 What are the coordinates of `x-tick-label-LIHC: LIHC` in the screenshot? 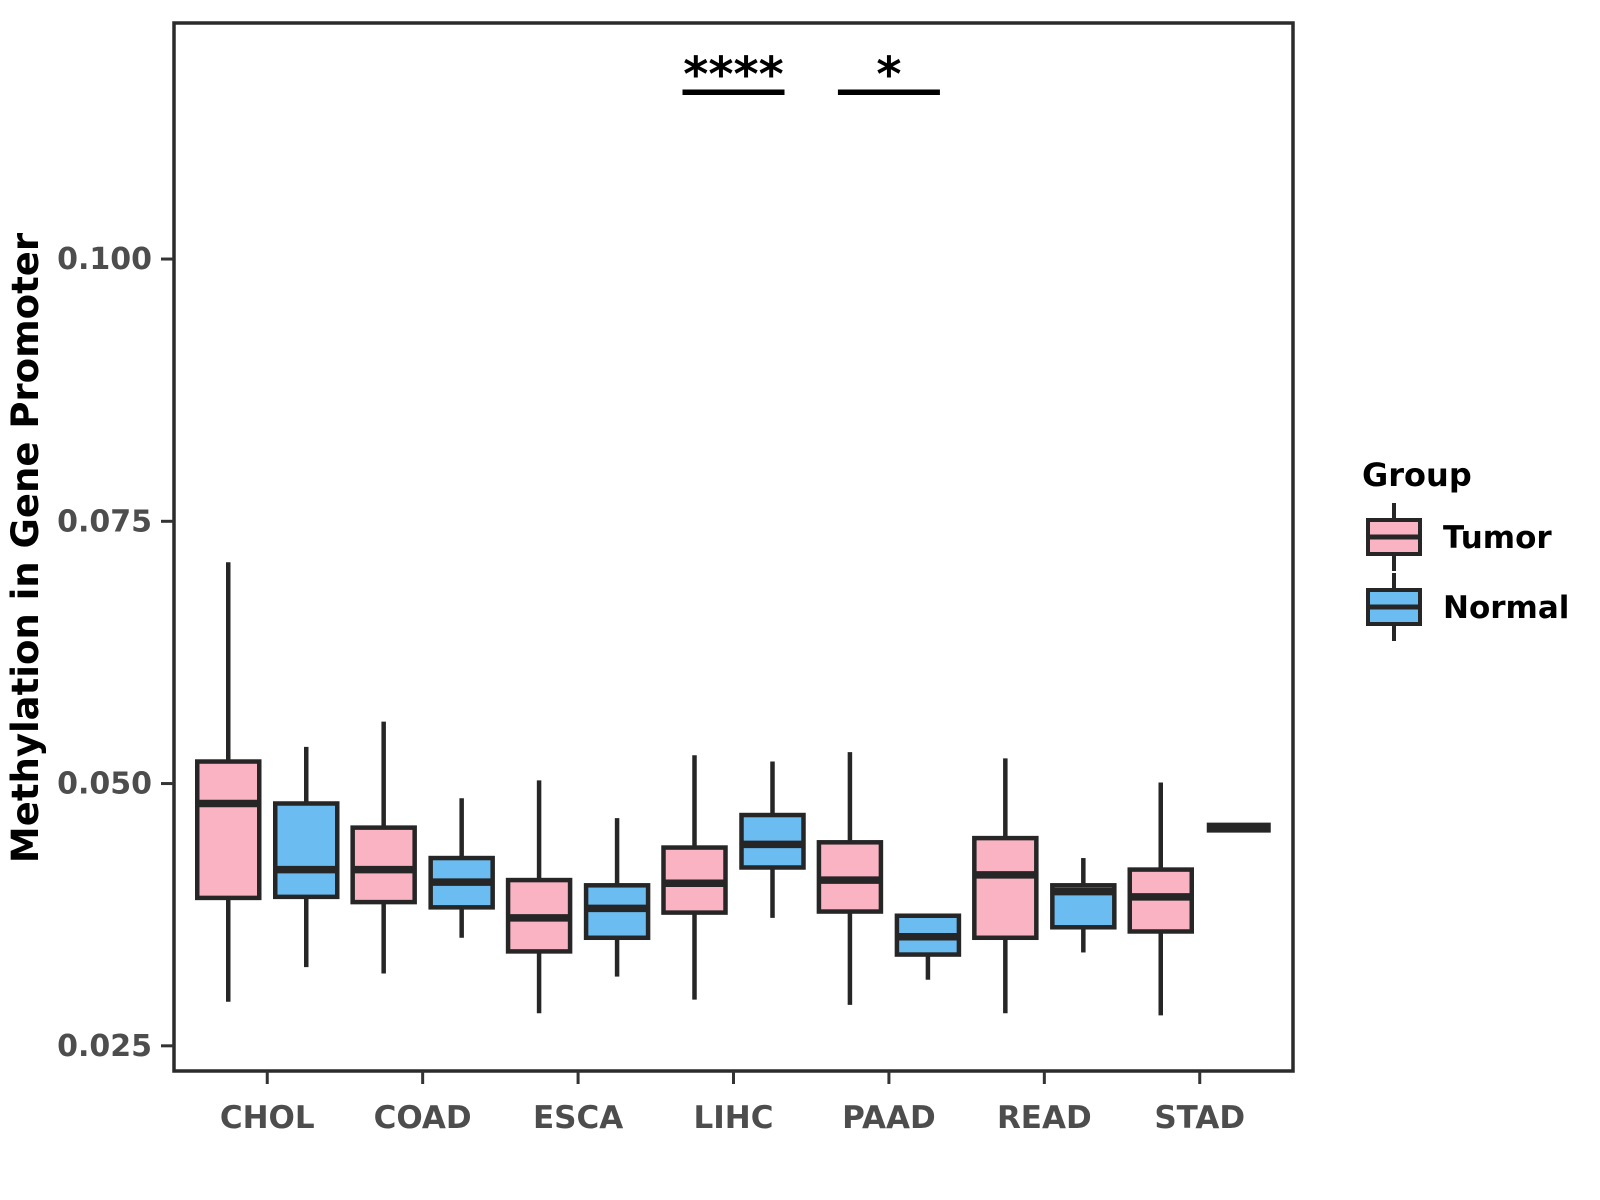 It's located at (734, 1118).